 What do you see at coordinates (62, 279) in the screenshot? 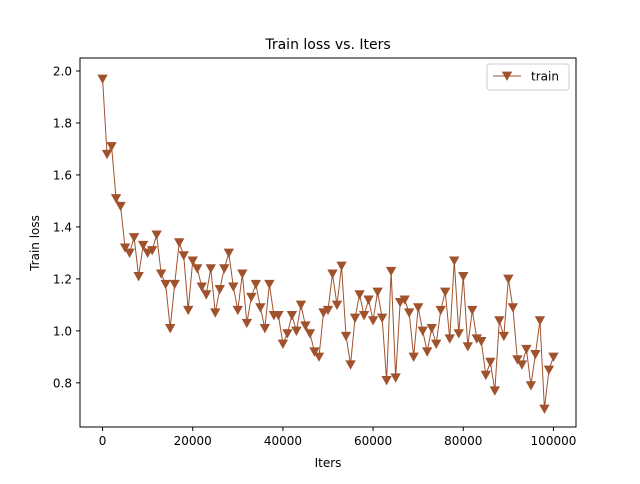
I see `y-tick-label: 1.2` at bounding box center [62, 279].